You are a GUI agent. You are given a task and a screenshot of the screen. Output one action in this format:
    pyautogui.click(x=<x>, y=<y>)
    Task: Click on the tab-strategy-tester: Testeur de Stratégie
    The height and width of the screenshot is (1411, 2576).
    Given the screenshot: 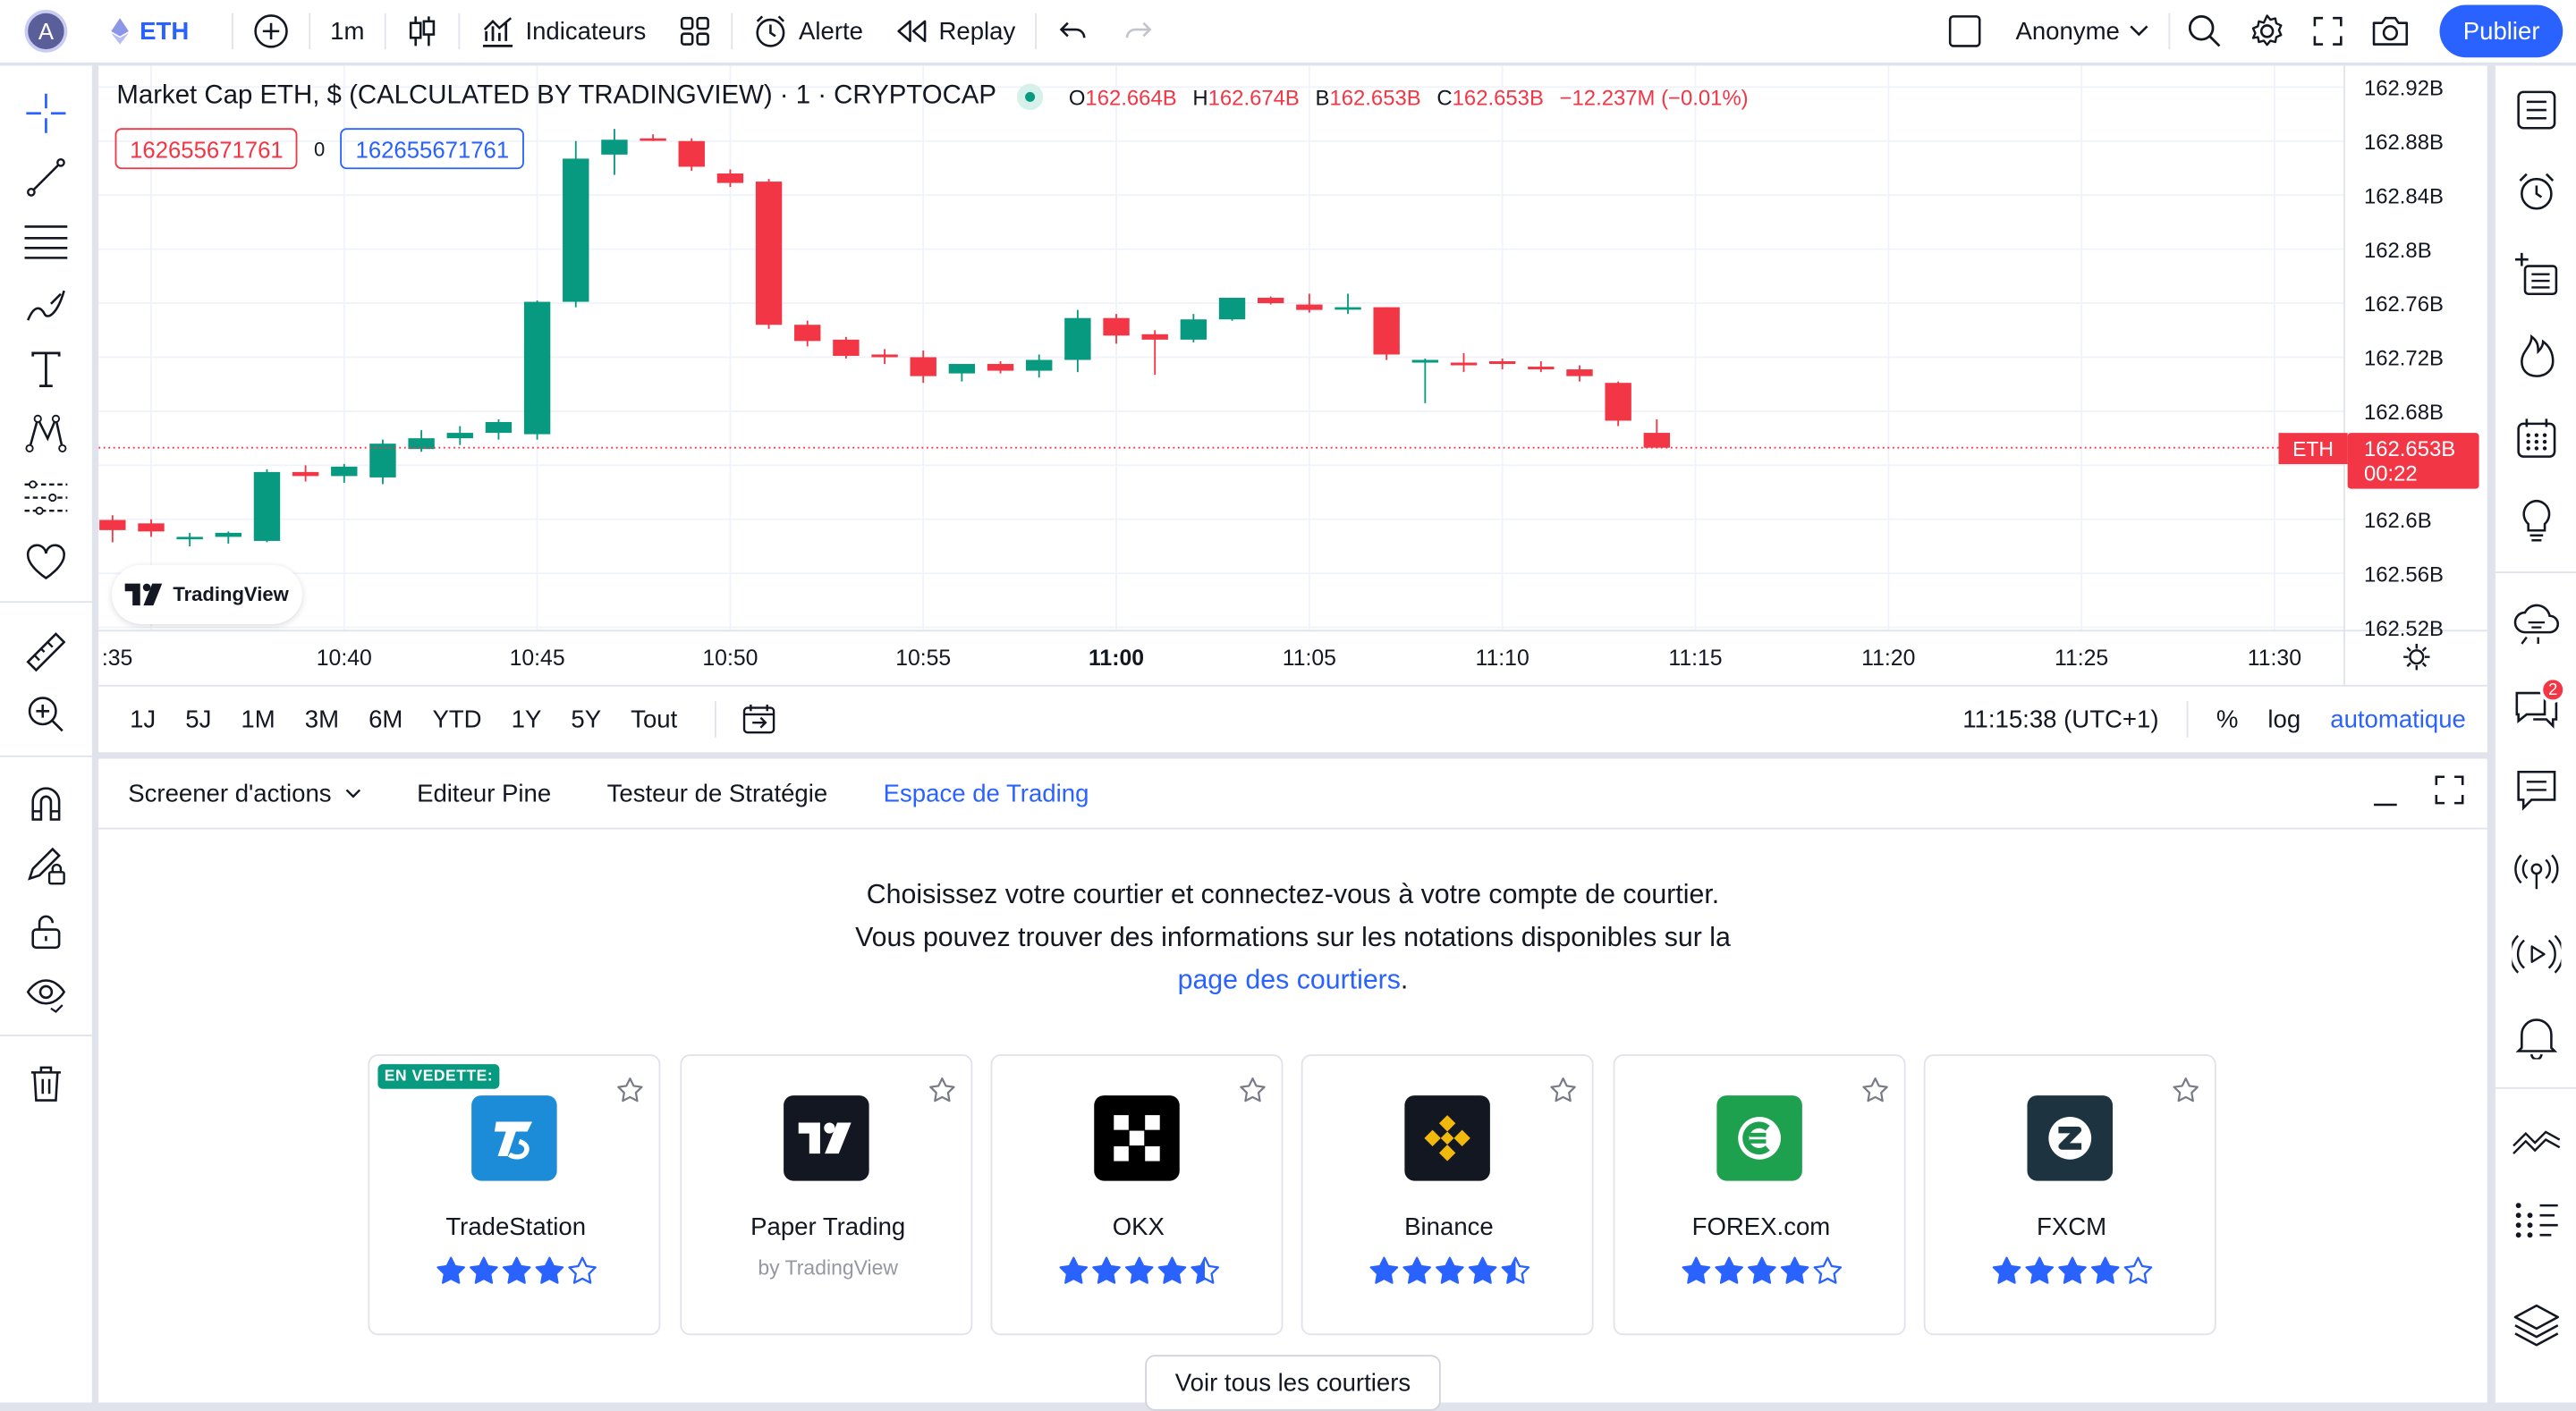 What is the action you would take?
    pyautogui.click(x=717, y=793)
    